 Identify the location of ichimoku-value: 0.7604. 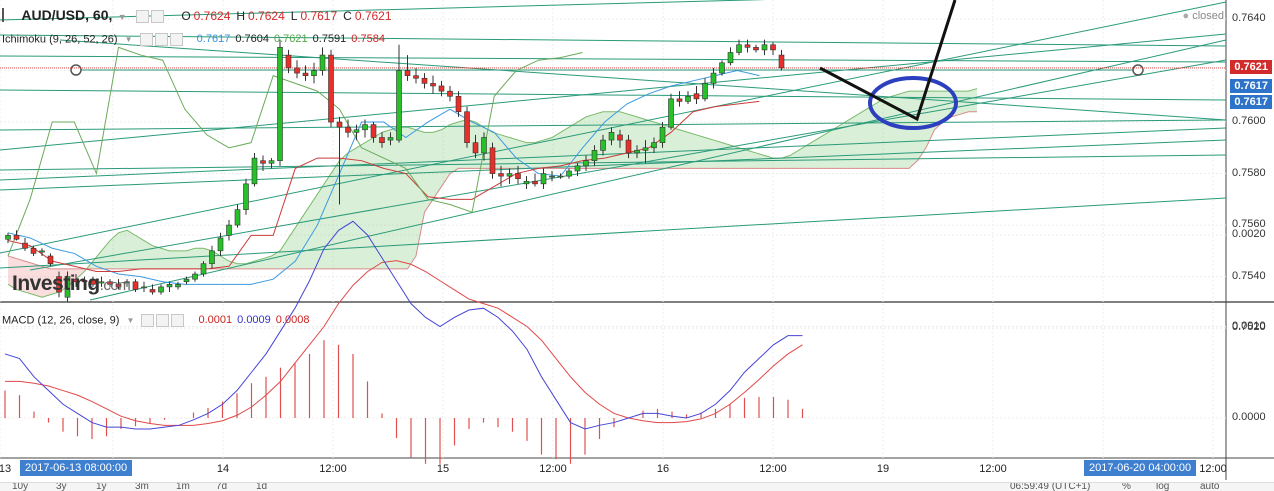
(252, 39).